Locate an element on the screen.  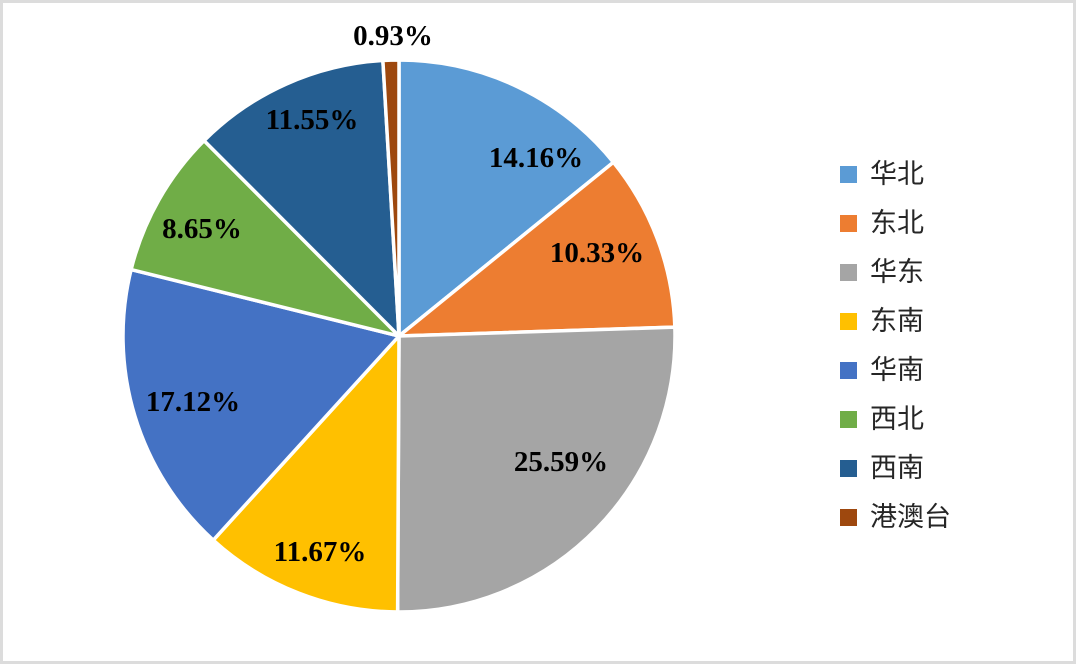
legend-item-7: 西南 is located at coordinates (895, 468).